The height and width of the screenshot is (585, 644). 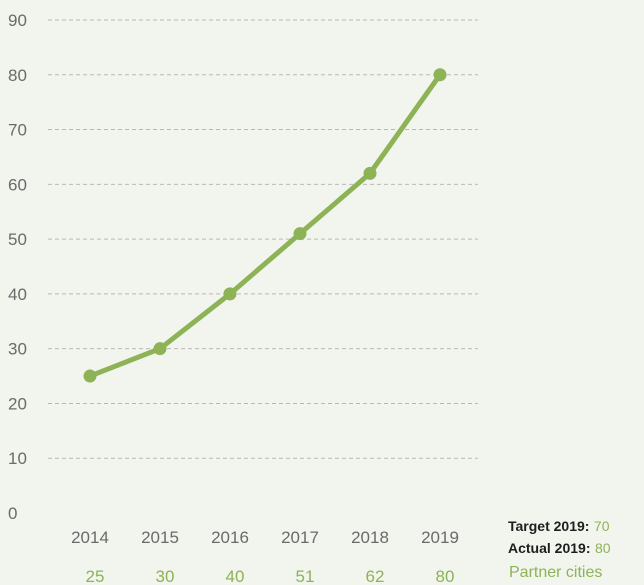 I want to click on y-tick-label: 90, so click(x=17, y=20).